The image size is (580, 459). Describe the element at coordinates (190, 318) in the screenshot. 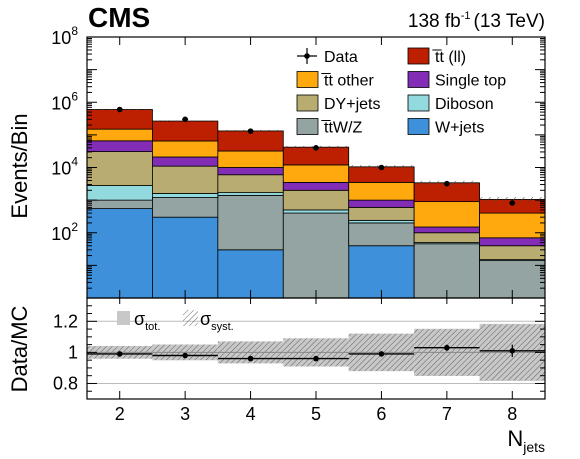

I see `legend-syst-band-swatch` at that location.